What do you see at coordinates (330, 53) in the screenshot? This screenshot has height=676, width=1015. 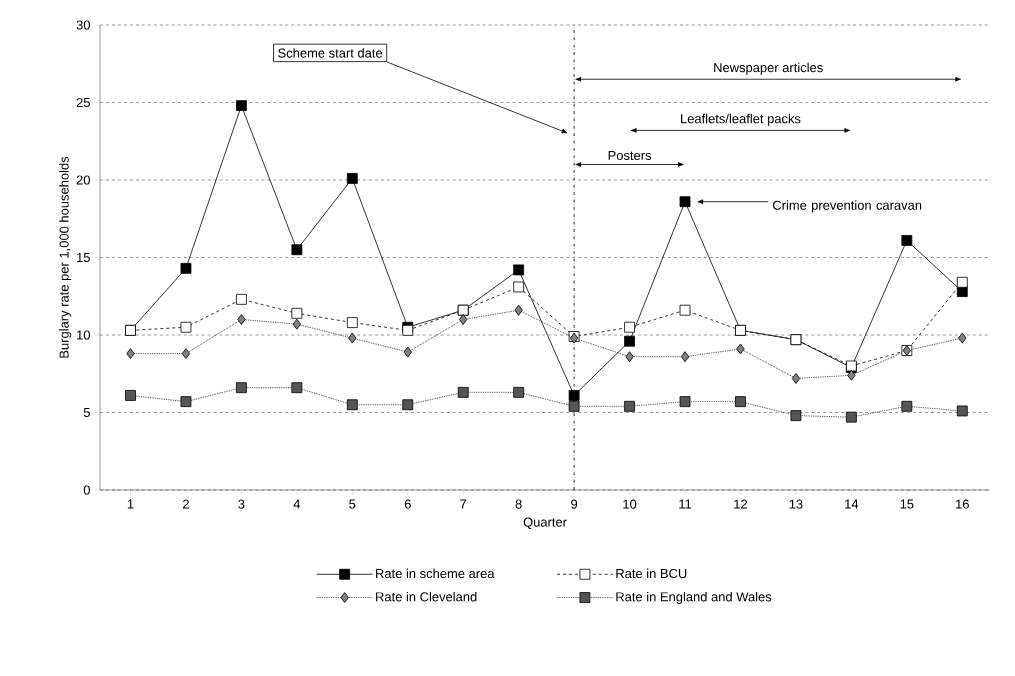 I see `annotation: Scheme start date` at bounding box center [330, 53].